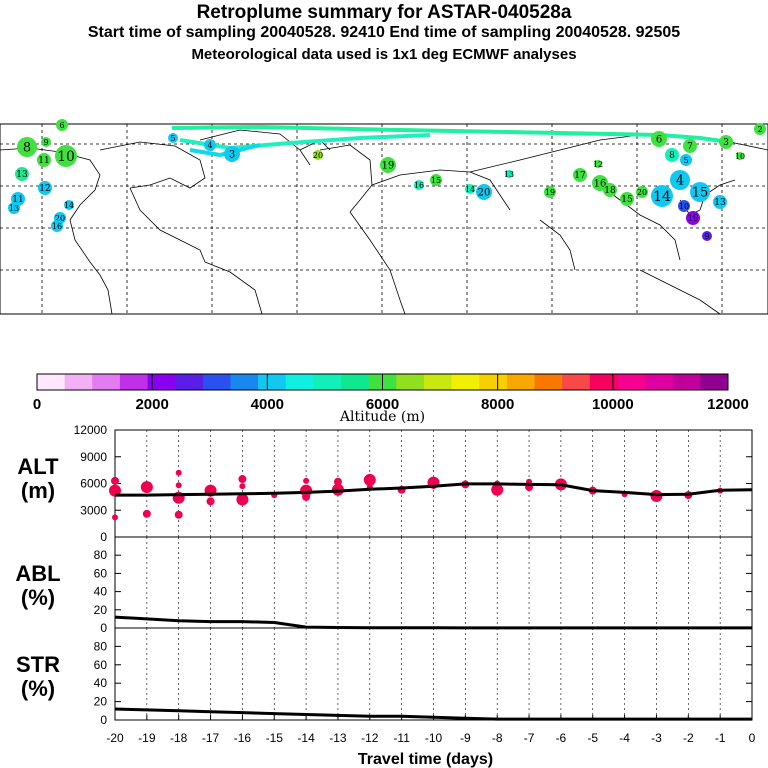  I want to click on x-tick-label: -1, so click(720, 738).